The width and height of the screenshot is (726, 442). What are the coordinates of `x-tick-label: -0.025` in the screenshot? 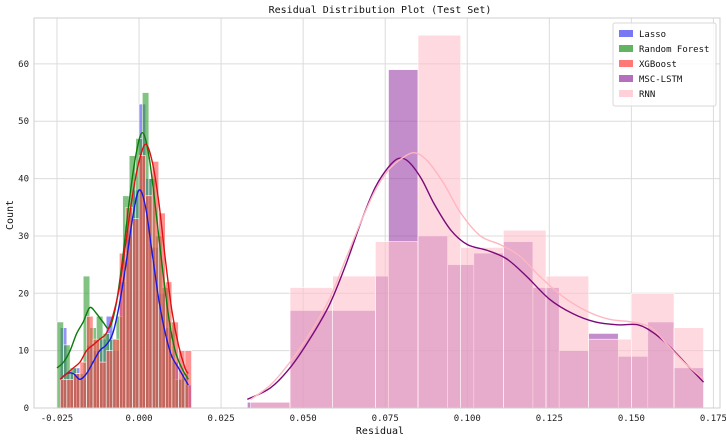 It's located at (57, 419).